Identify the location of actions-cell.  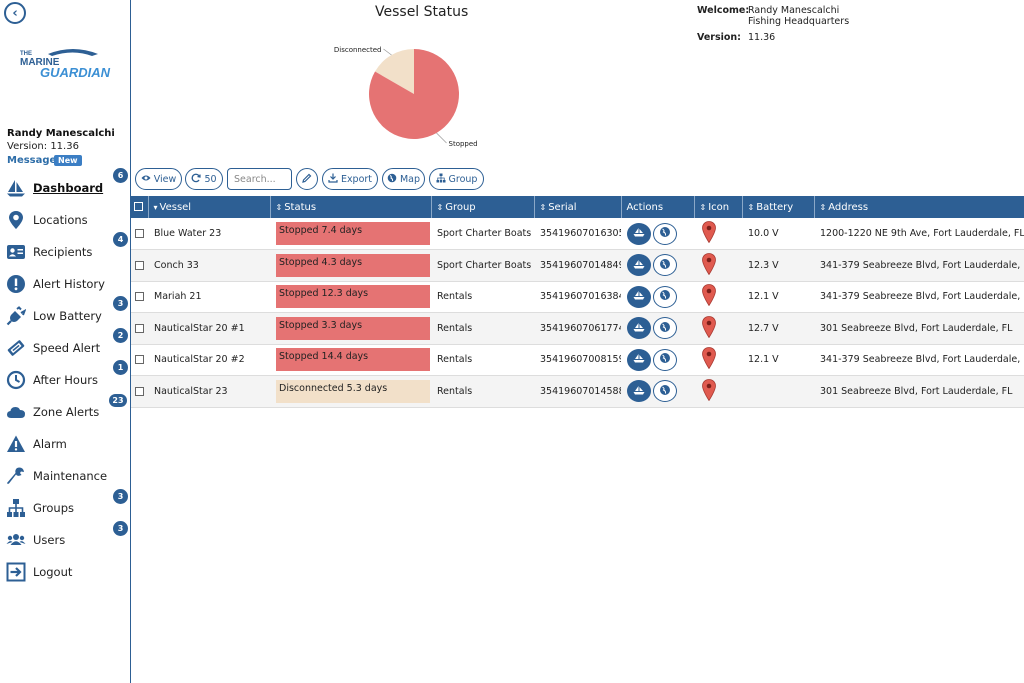
(657, 360).